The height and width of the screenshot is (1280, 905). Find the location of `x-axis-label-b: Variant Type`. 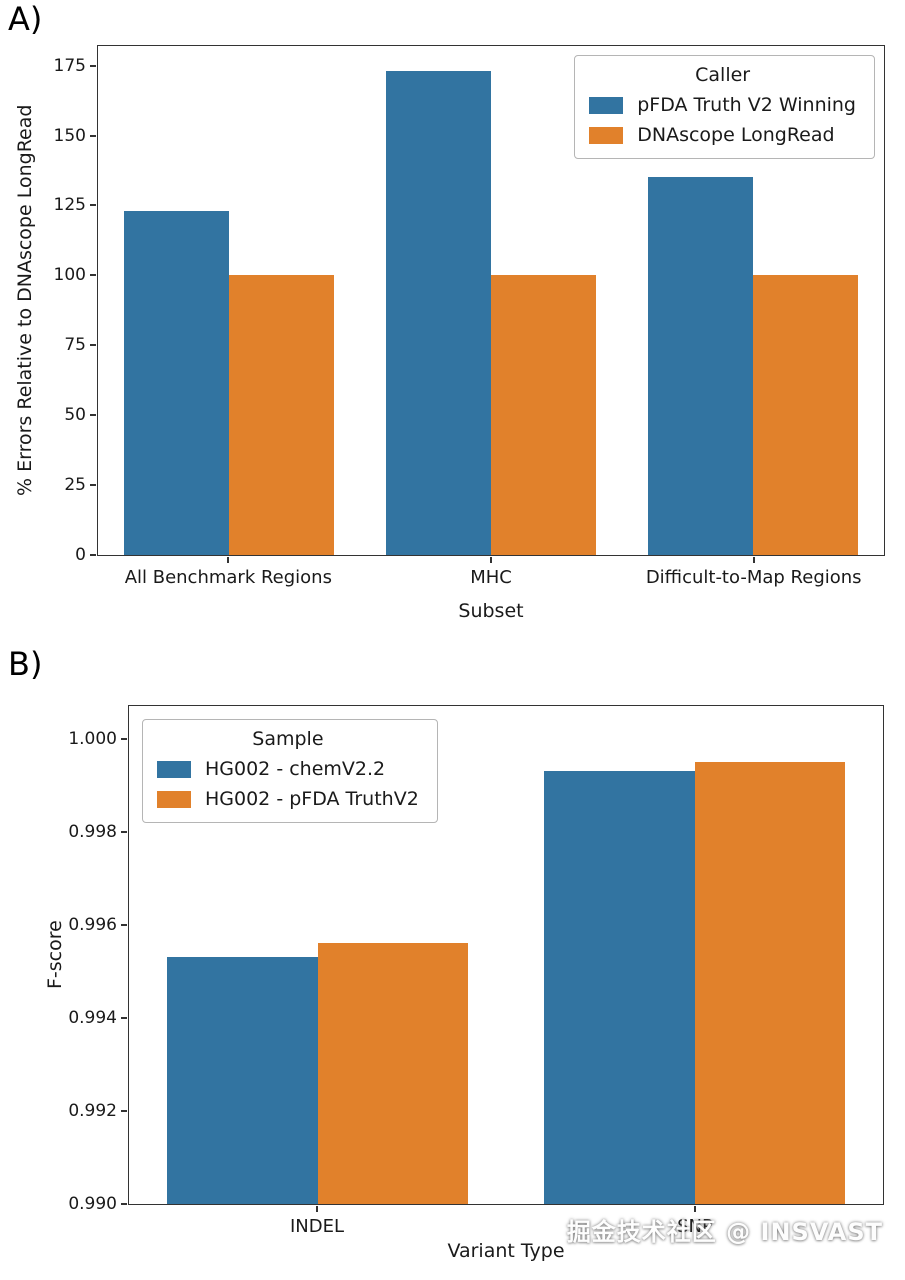

x-axis-label-b: Variant Type is located at coordinates (506, 1251).